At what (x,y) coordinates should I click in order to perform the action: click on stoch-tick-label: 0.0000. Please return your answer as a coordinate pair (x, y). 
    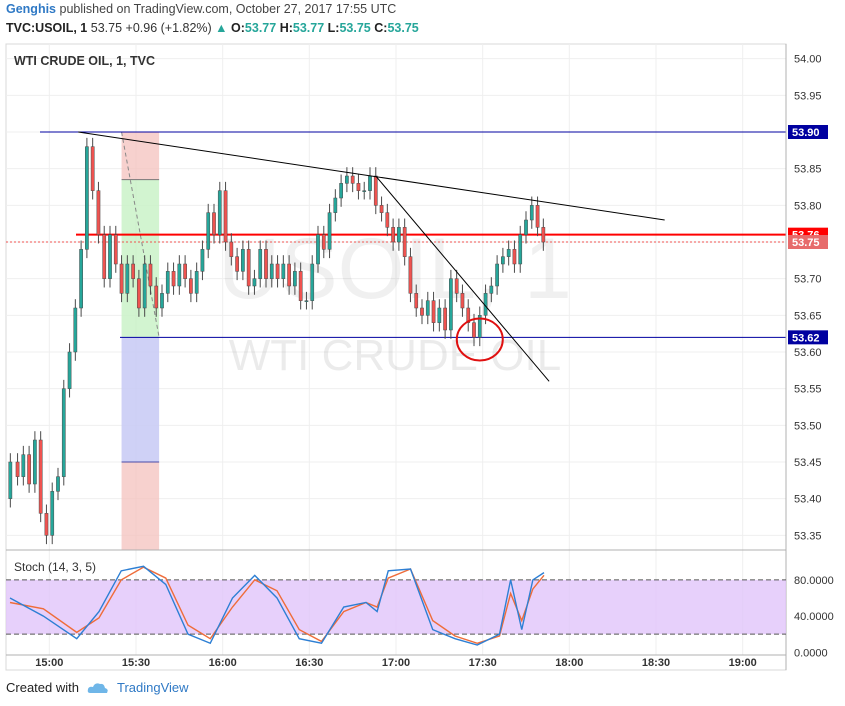
    Looking at the image, I should click on (811, 653).